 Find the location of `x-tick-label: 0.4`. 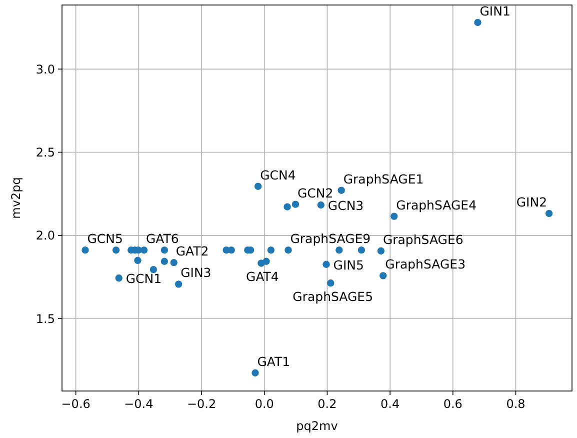

x-tick-label: 0.4 is located at coordinates (390, 404).